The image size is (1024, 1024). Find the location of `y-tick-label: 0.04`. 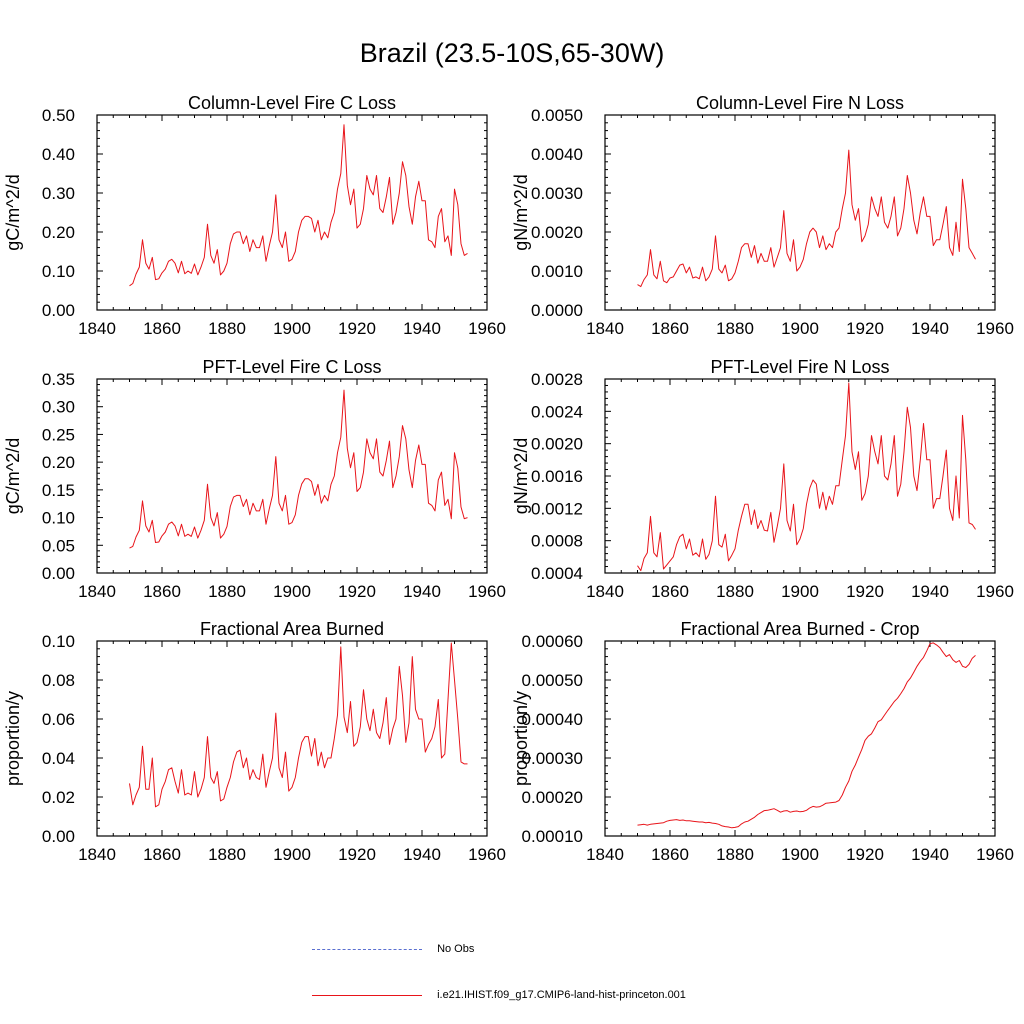

y-tick-label: 0.04 is located at coordinates (58, 758).